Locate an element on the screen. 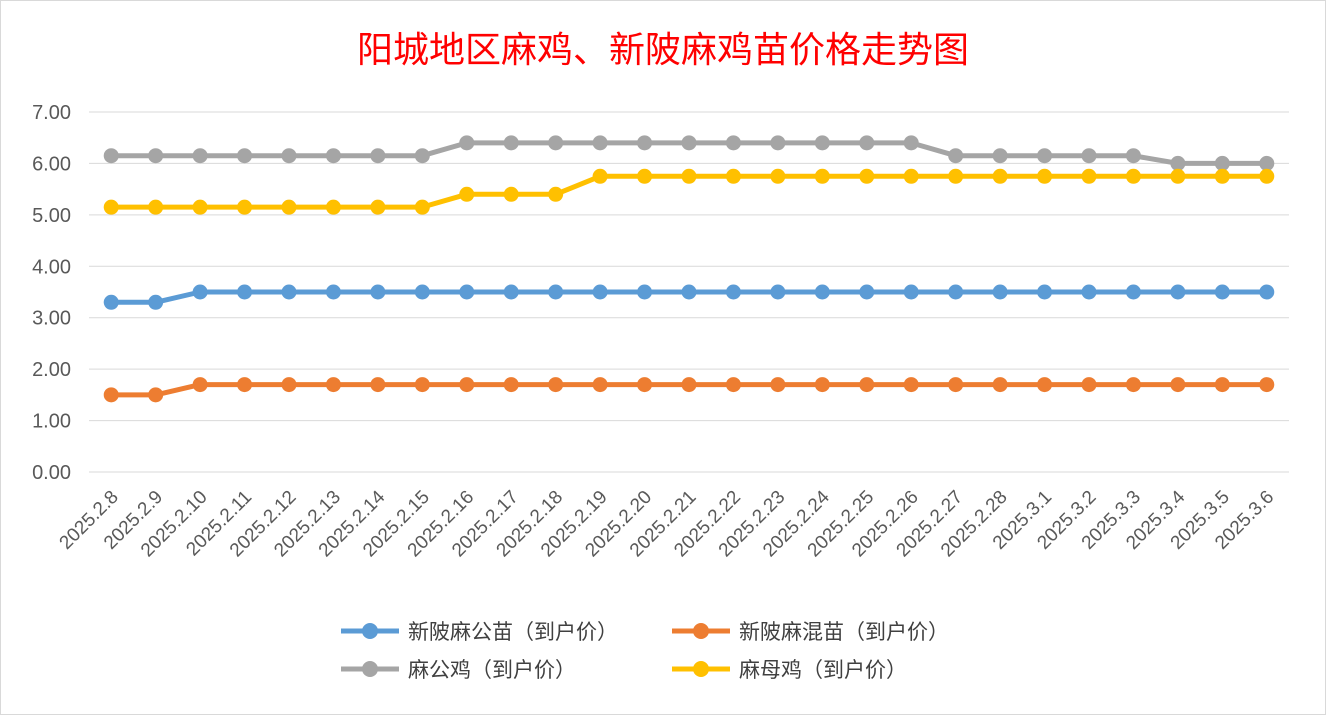 This screenshot has height=715, width=1326. y-tick-label: 6.00 is located at coordinates (51, 164).